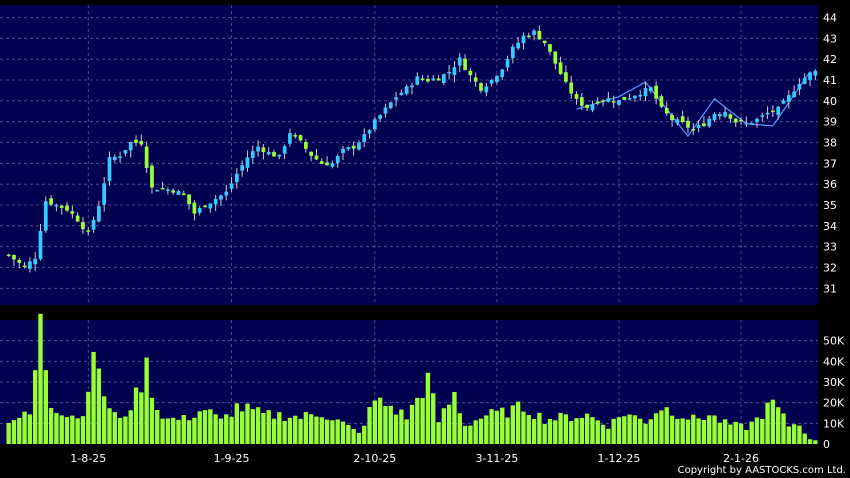  What do you see at coordinates (830, 163) in the screenshot?
I see `price-tick-label: 37` at bounding box center [830, 163].